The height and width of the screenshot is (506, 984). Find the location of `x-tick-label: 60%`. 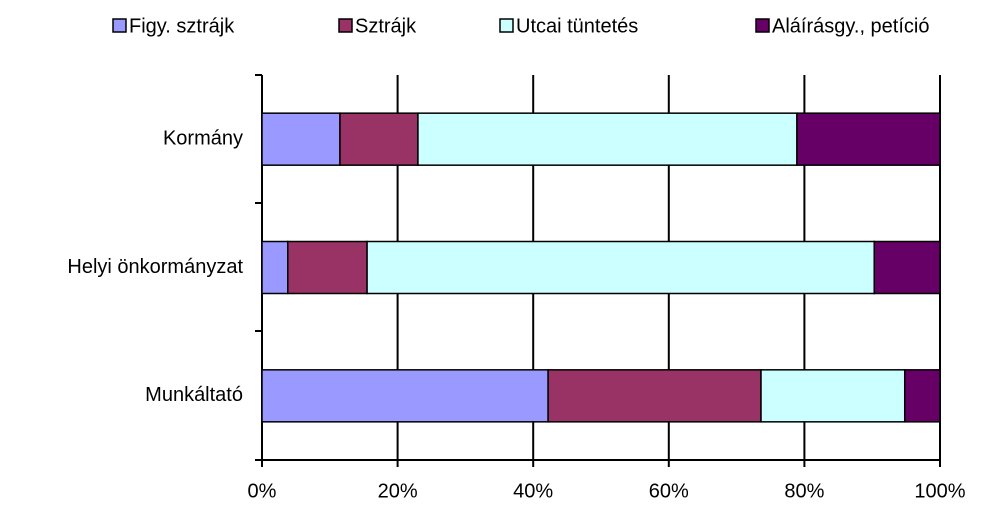

x-tick-label: 60% is located at coordinates (669, 491).